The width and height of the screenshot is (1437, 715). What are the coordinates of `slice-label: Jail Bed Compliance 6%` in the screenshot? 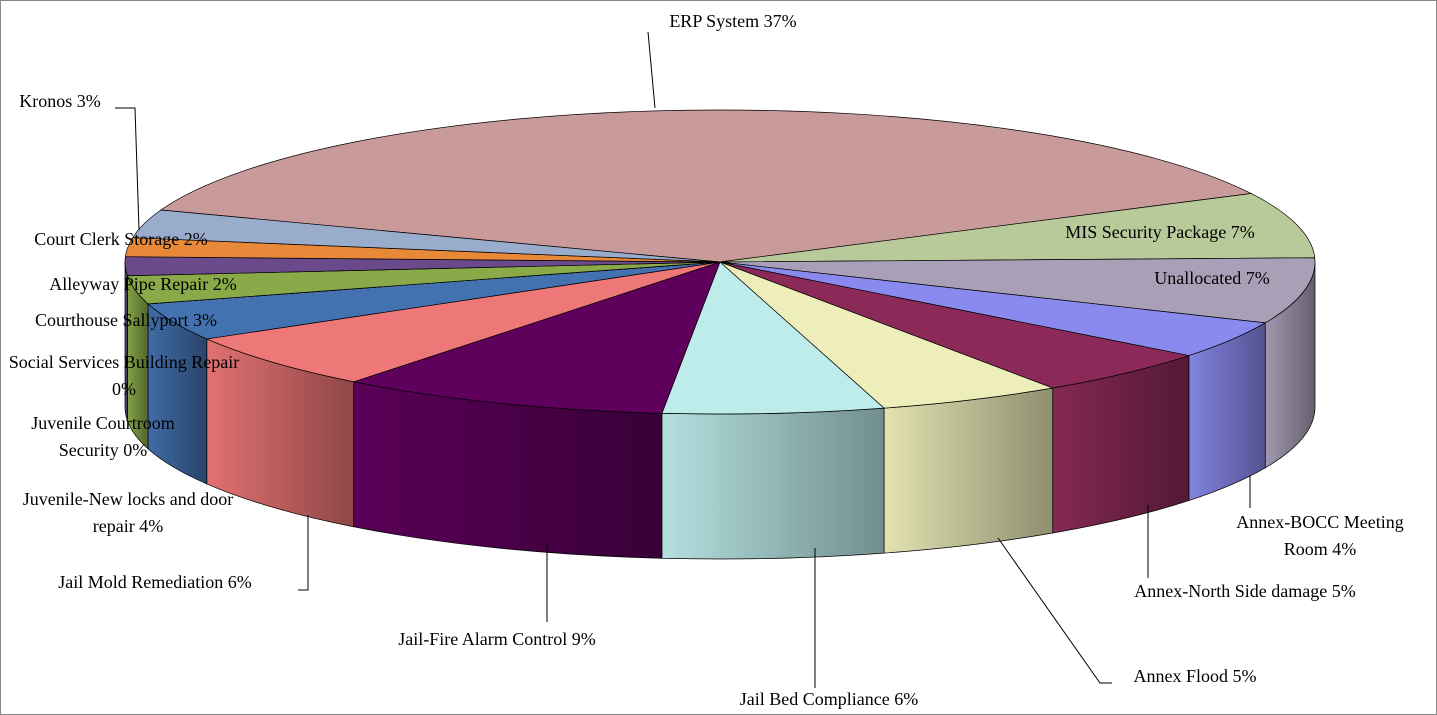 It's located at (829, 699).